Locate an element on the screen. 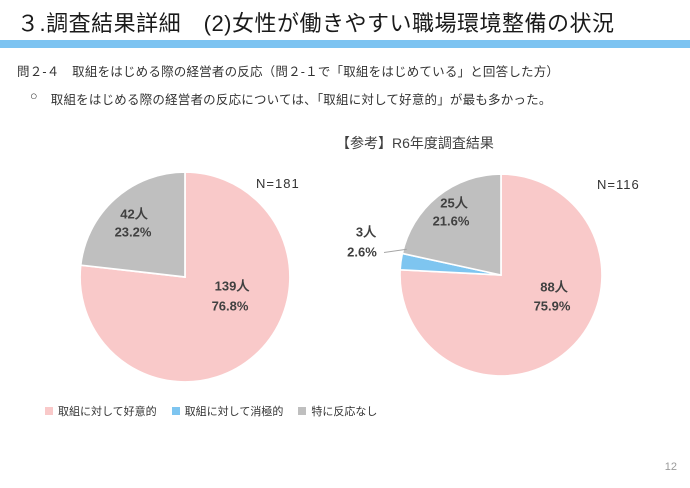  slice-pct-label: 75.9% is located at coordinates (552, 306).